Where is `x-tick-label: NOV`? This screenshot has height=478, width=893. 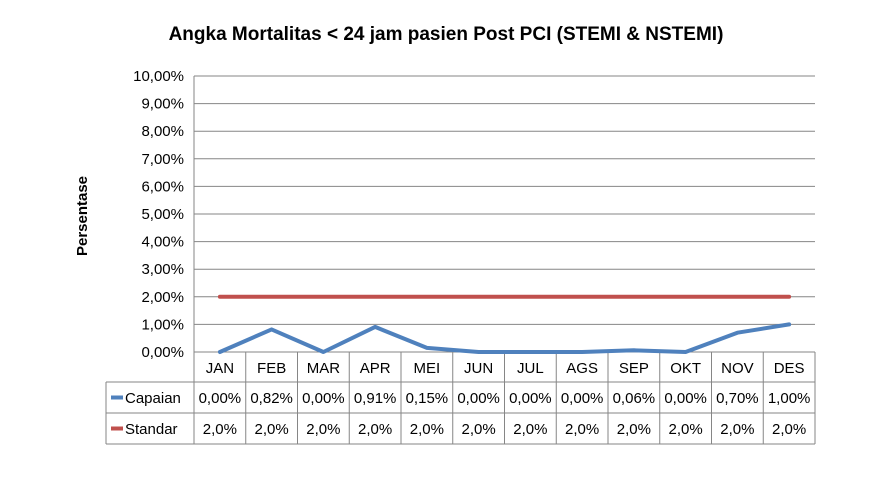
x-tick-label: NOV is located at coordinates (737, 368).